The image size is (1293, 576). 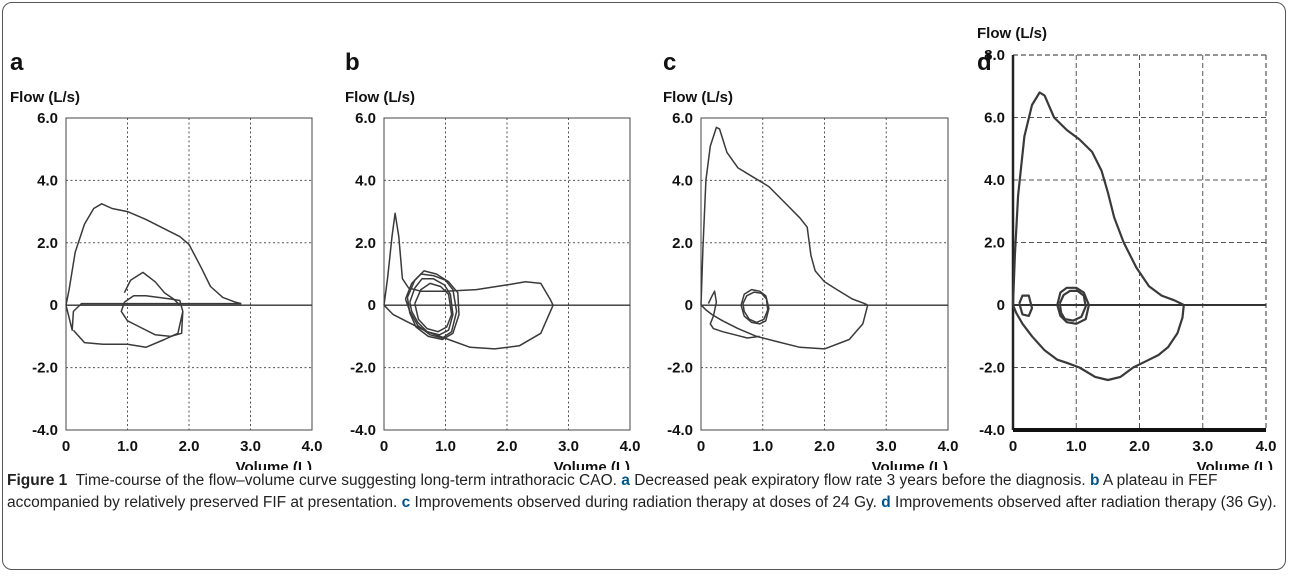 What do you see at coordinates (1094, 480) in the screenshot?
I see `caption-label-b: b` at bounding box center [1094, 480].